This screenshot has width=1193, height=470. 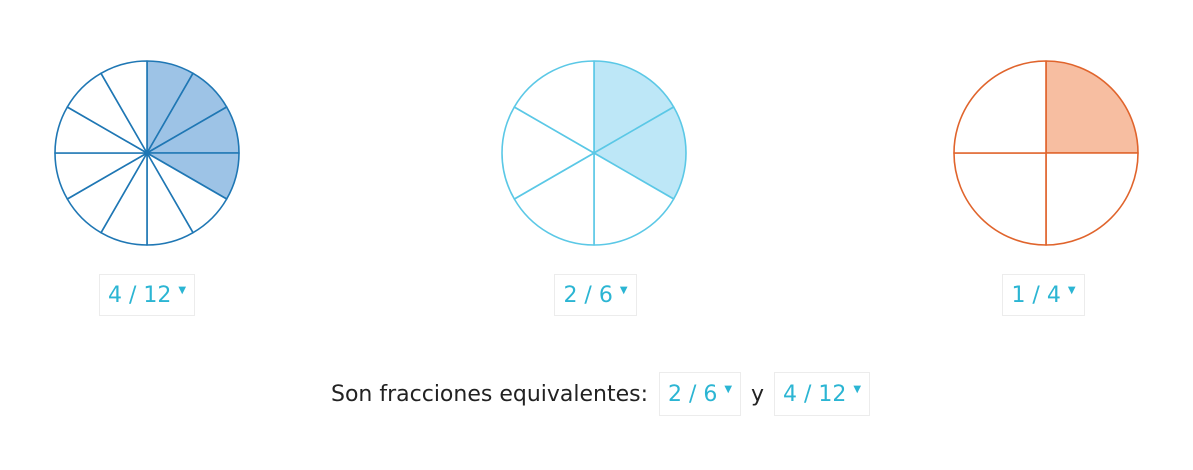 What do you see at coordinates (490, 394) in the screenshot?
I see `answer-prompt: Son fracciones equivalentes:` at bounding box center [490, 394].